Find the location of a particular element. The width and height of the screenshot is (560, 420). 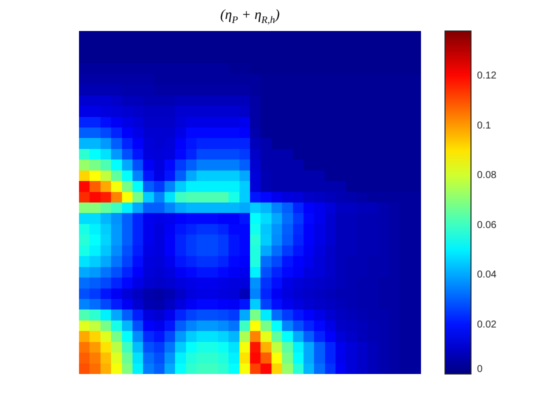

color-bar-label: 0.08 is located at coordinates (487, 176).